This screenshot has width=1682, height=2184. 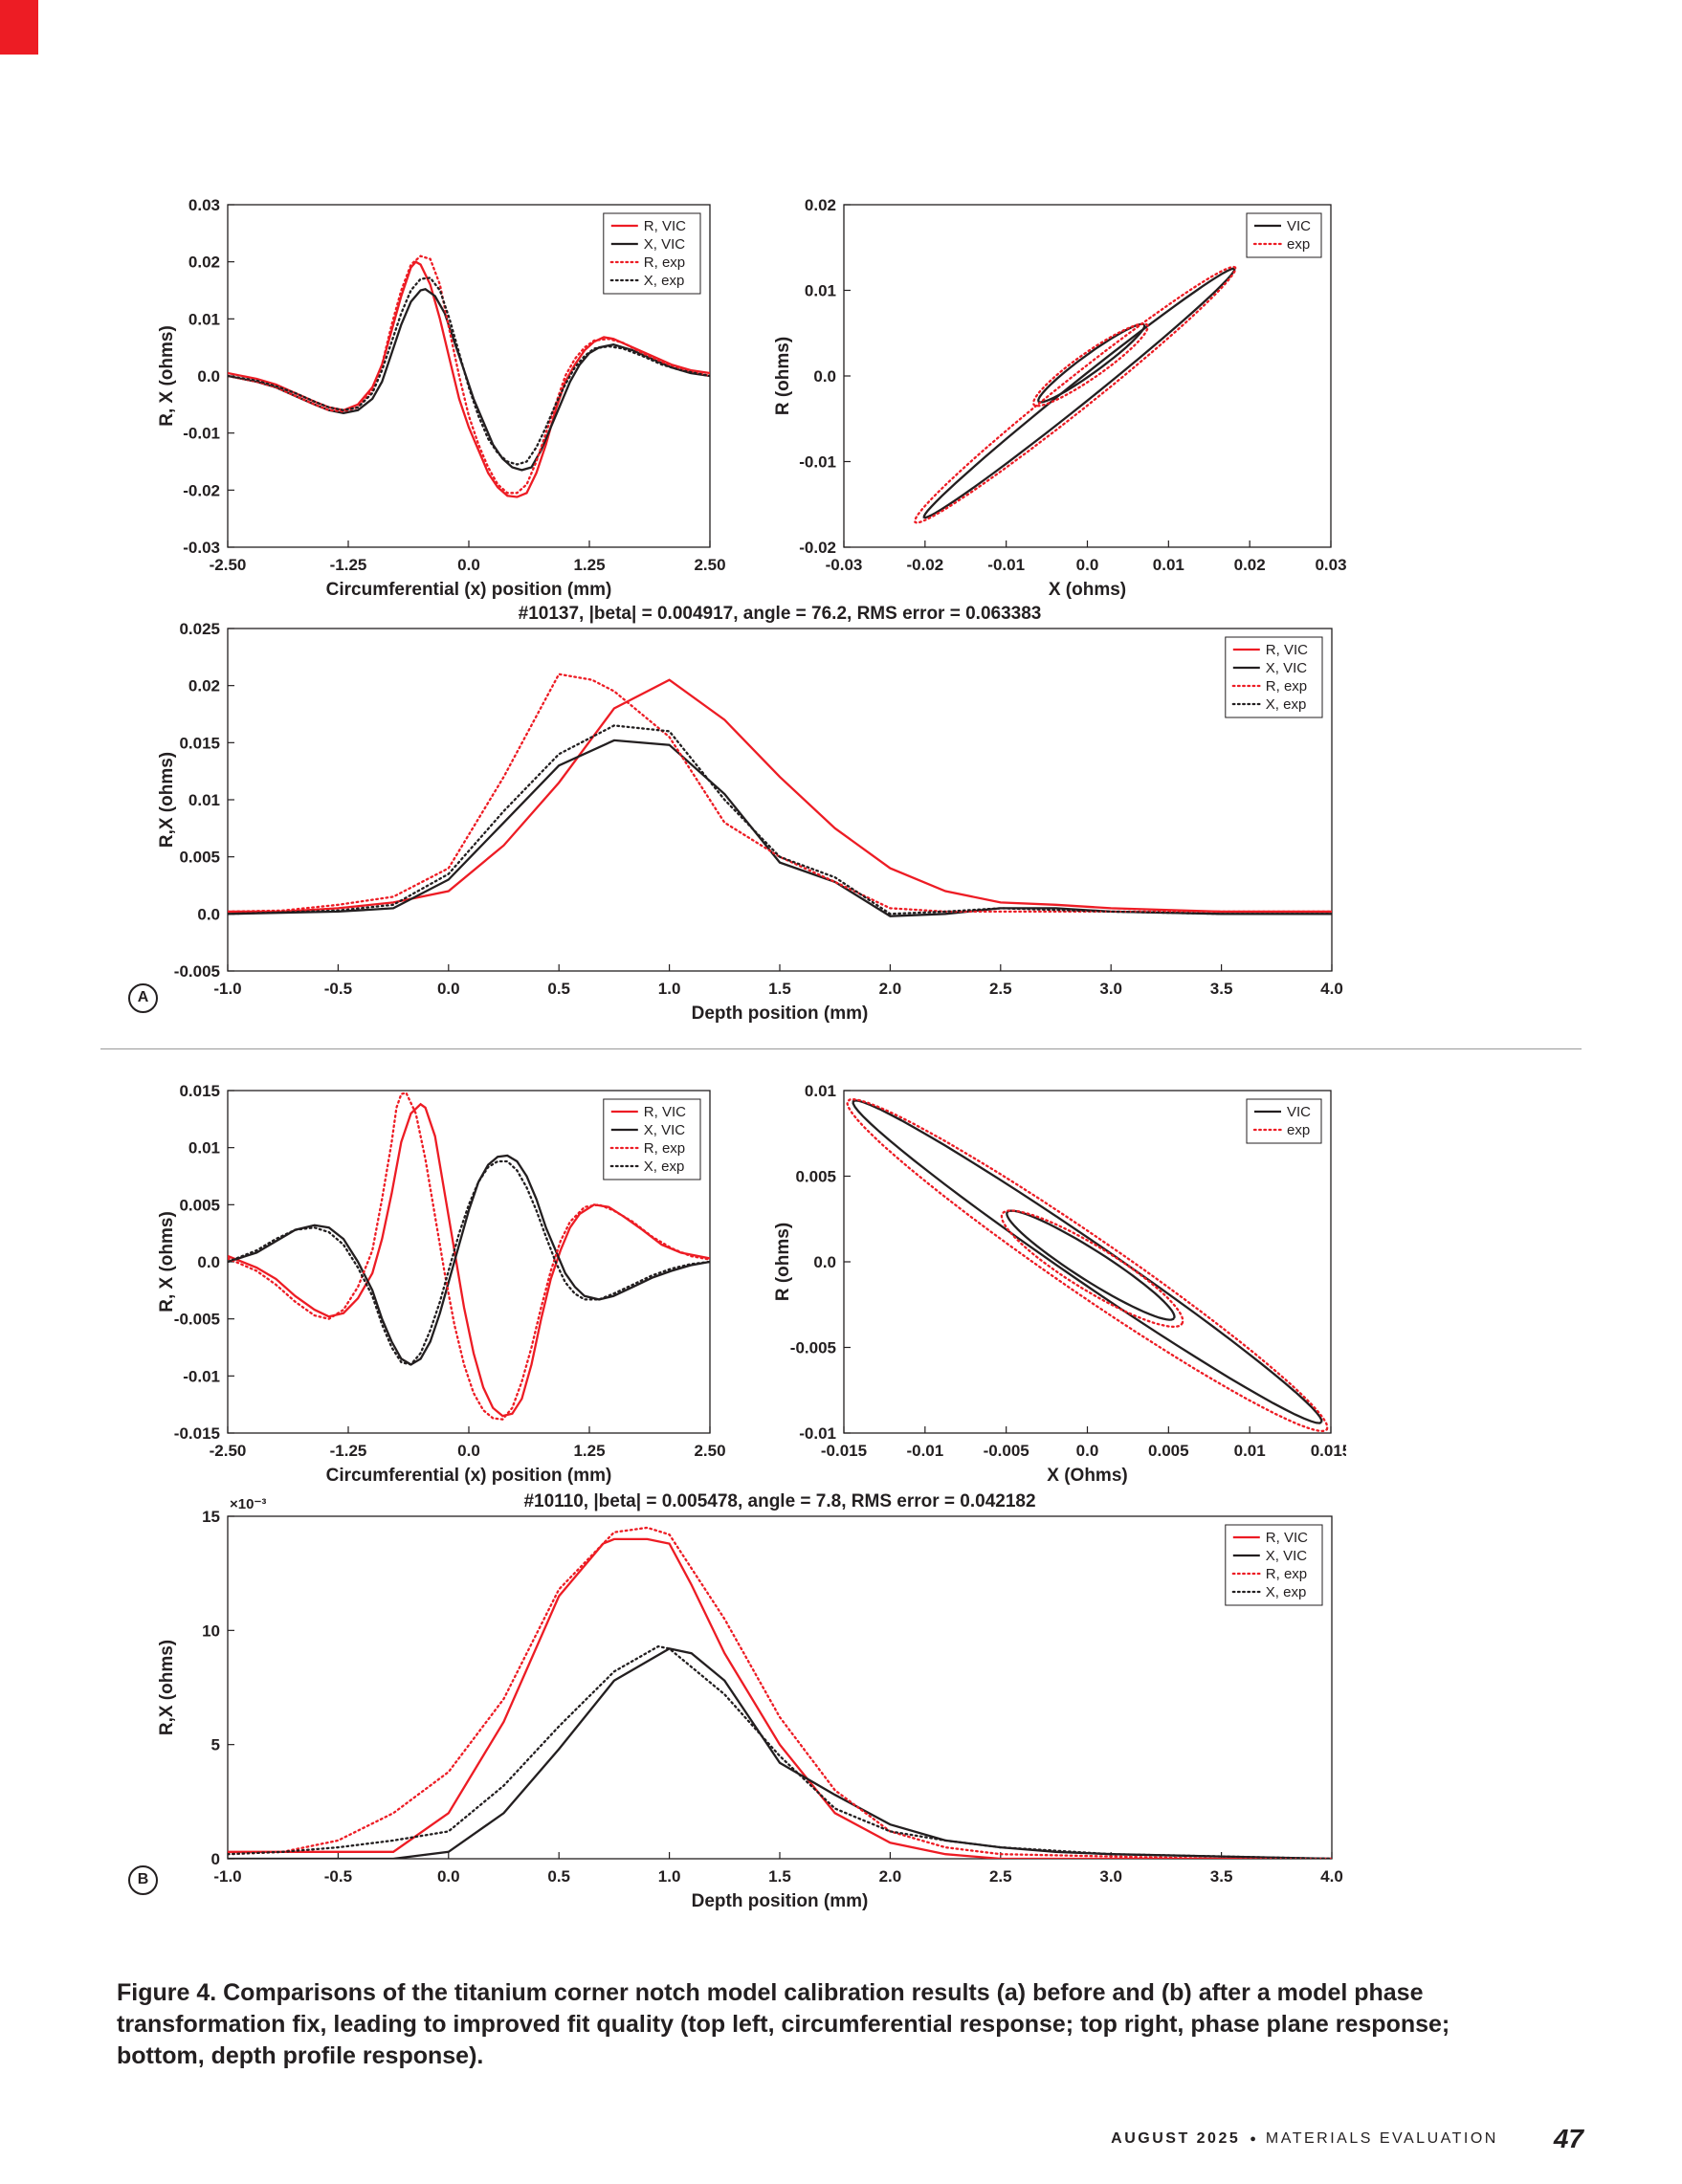 What do you see at coordinates (841, 2139) in the screenshot?
I see `page-footer: AUGUST 2025 ● MATERIALS EVALUATION 47` at bounding box center [841, 2139].